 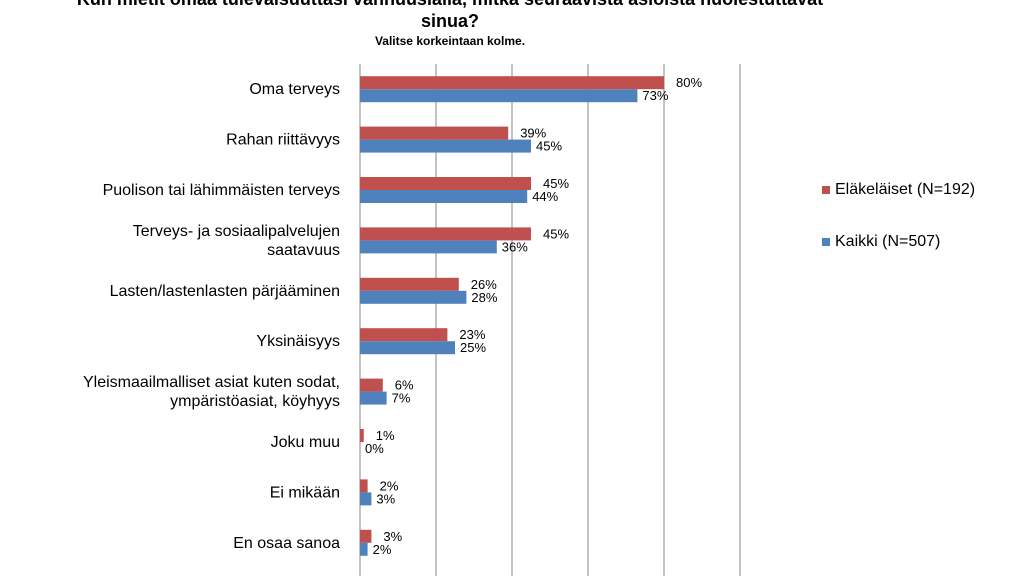 What do you see at coordinates (533, 133) in the screenshot?
I see `data-label: 39%` at bounding box center [533, 133].